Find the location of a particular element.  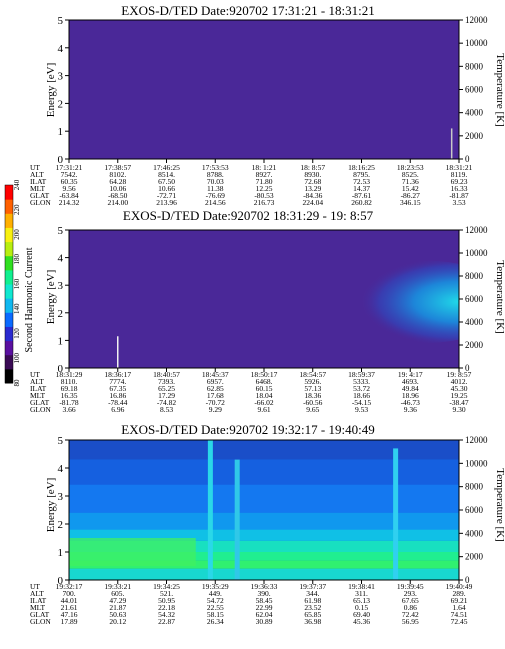

row-value: 69.21 is located at coordinates (459, 600).